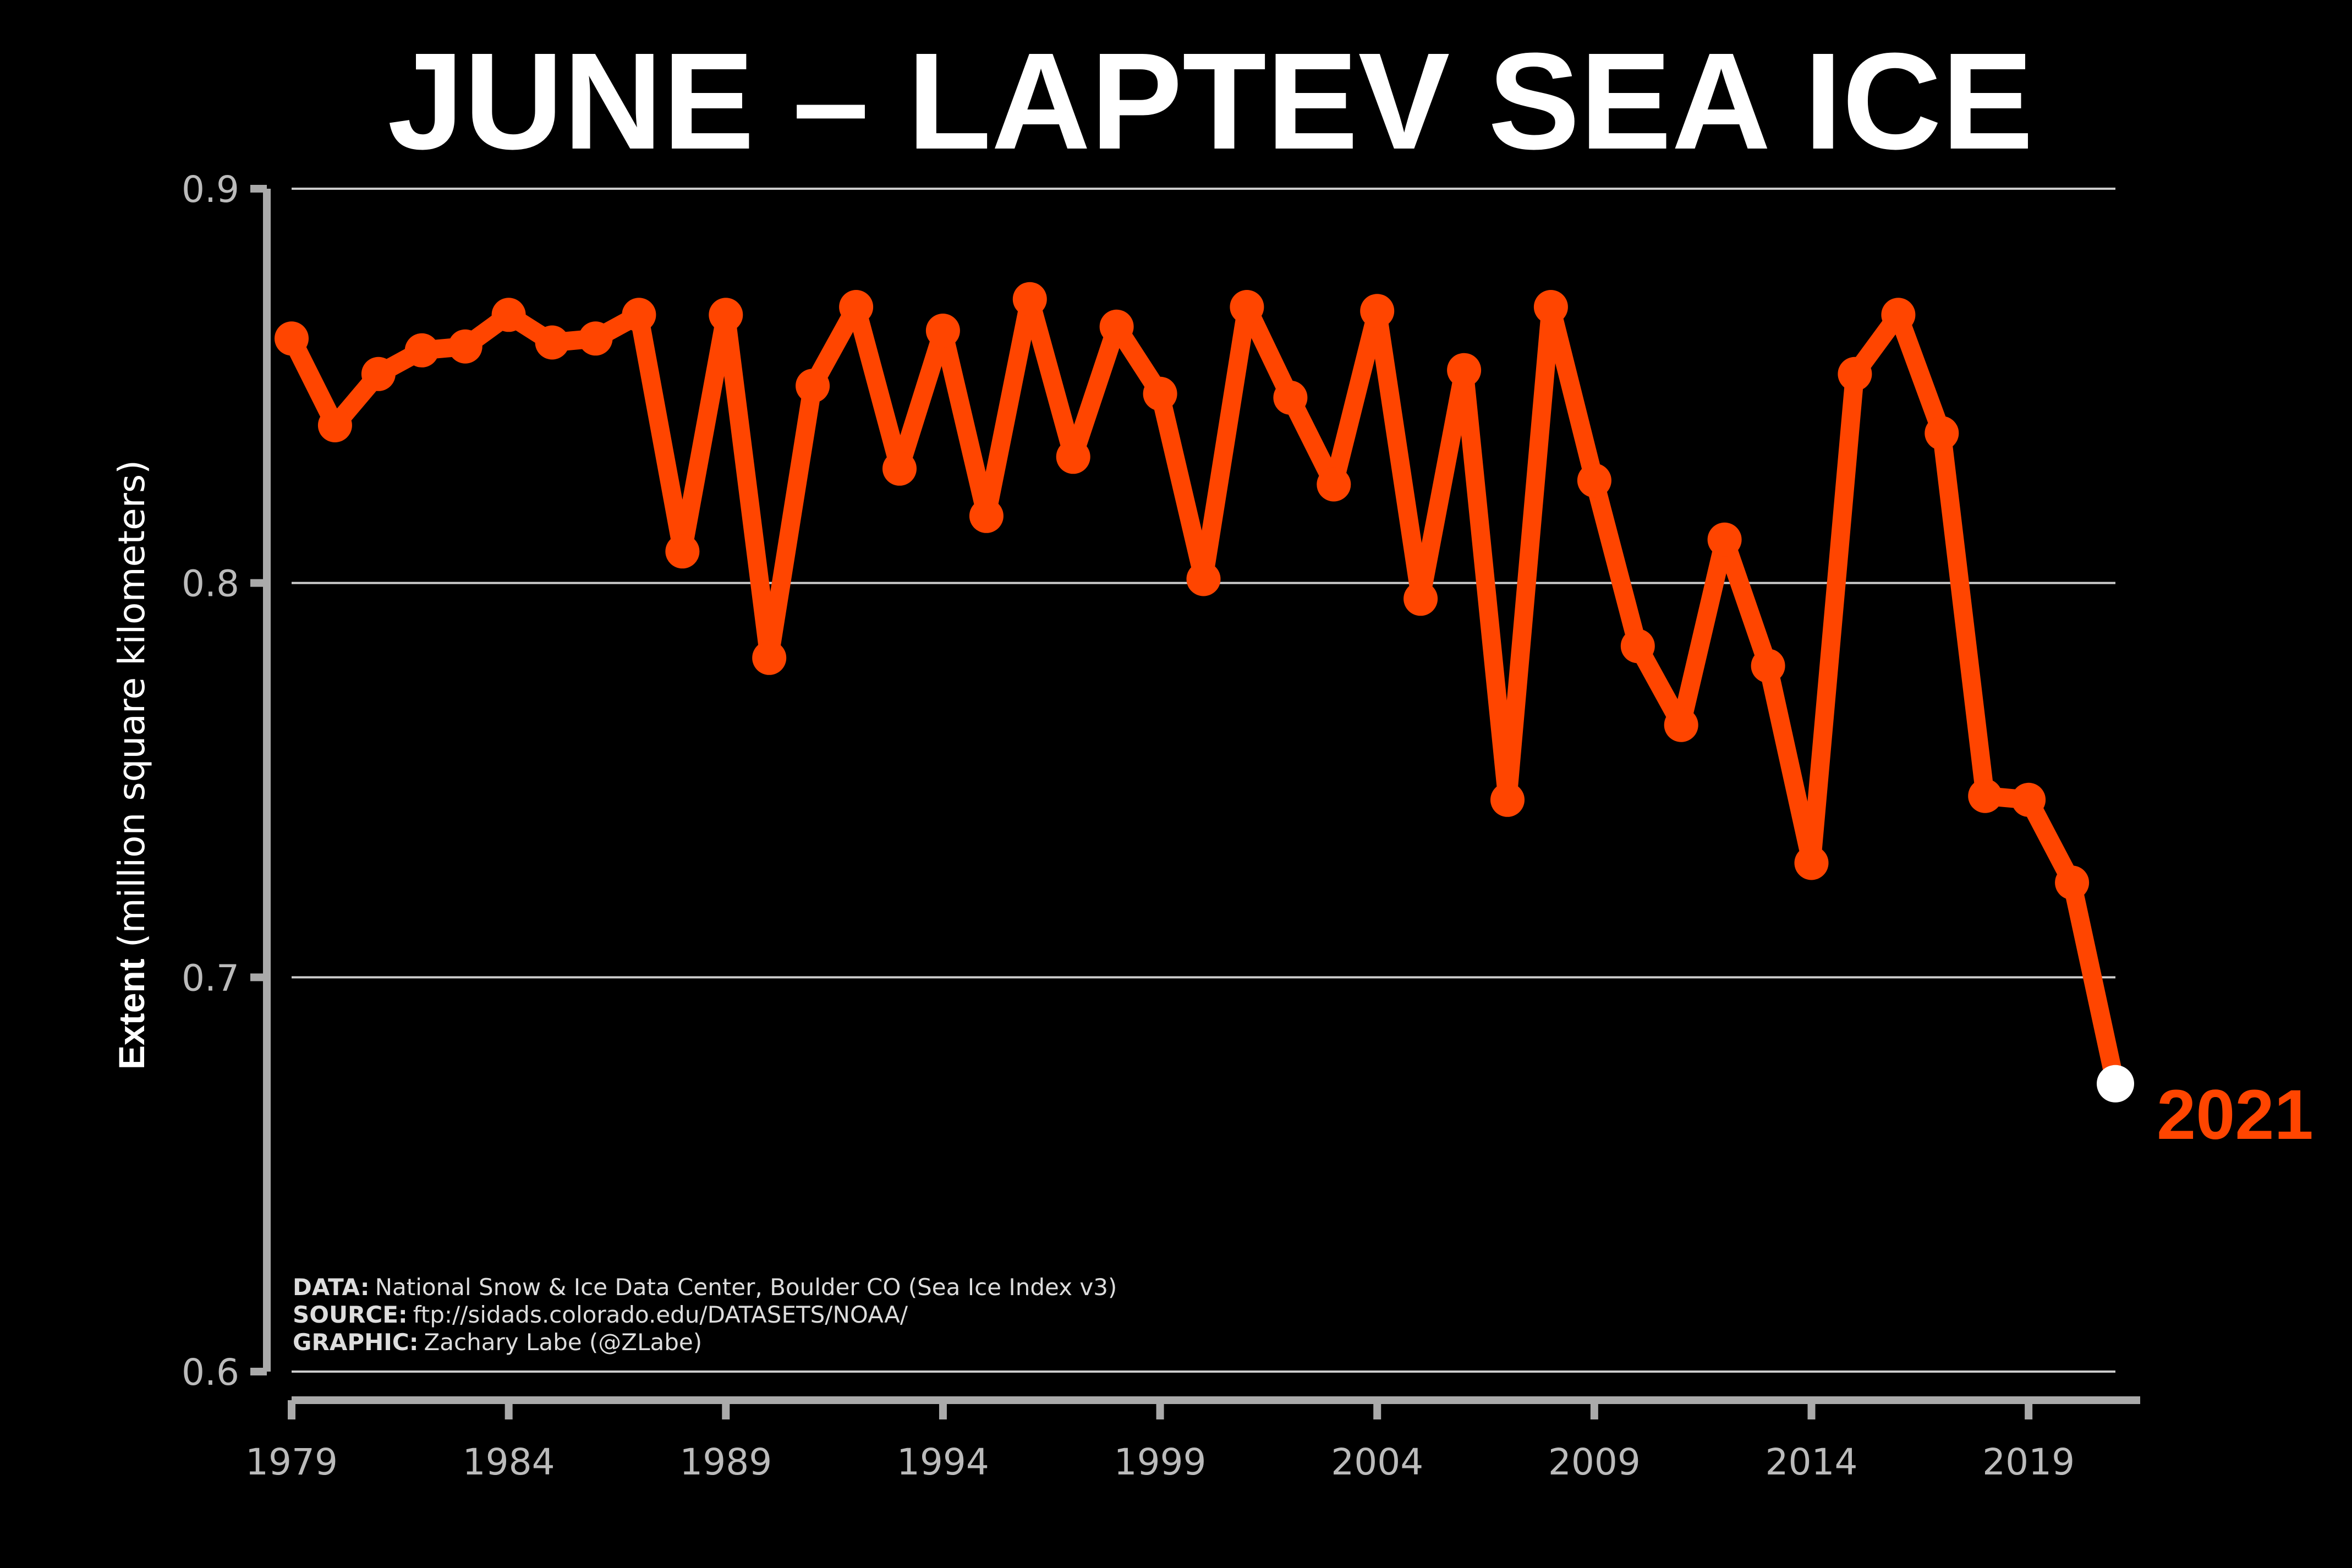 This screenshot has height=1568, width=2352. I want to click on y-tick-labels: 0.6 0.7 0.8 0.9, so click(210, 781).